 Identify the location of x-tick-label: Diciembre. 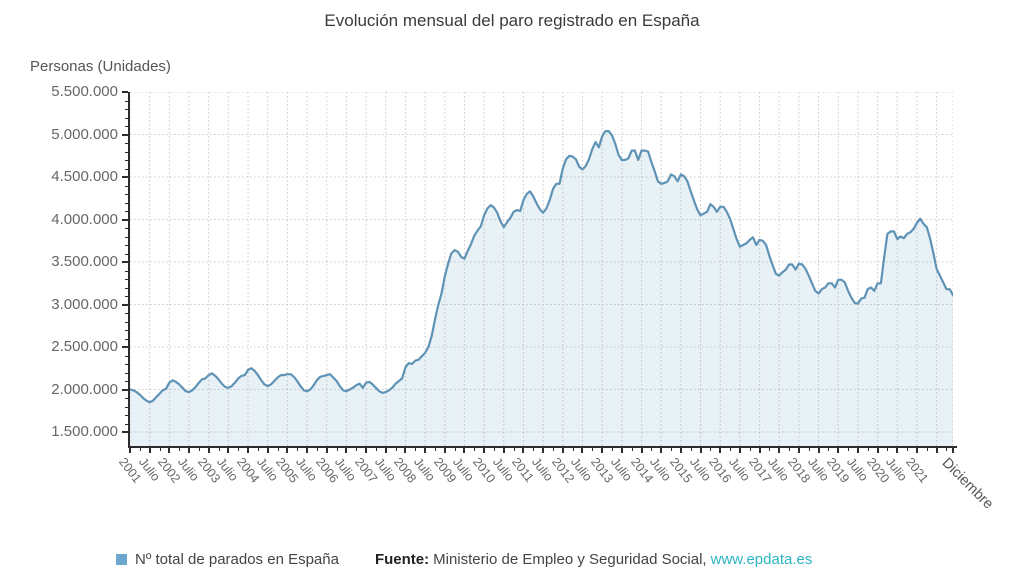
(967, 484).